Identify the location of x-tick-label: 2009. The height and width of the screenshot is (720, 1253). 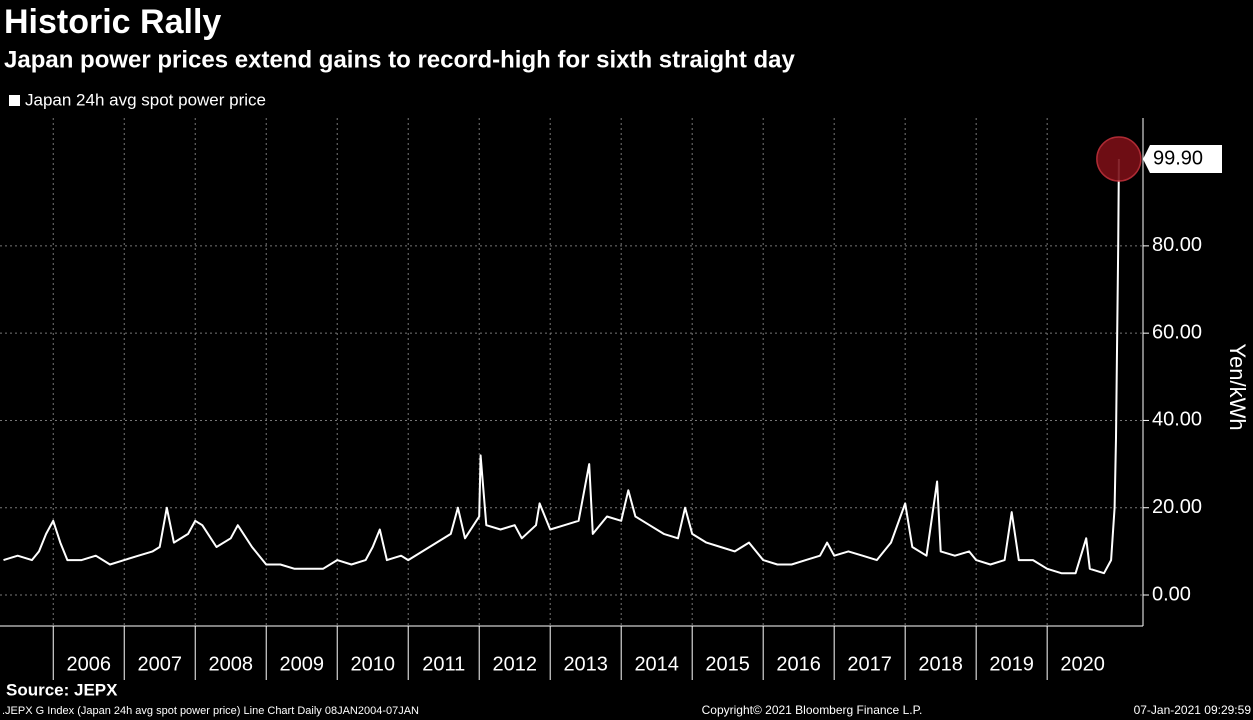
(301, 664).